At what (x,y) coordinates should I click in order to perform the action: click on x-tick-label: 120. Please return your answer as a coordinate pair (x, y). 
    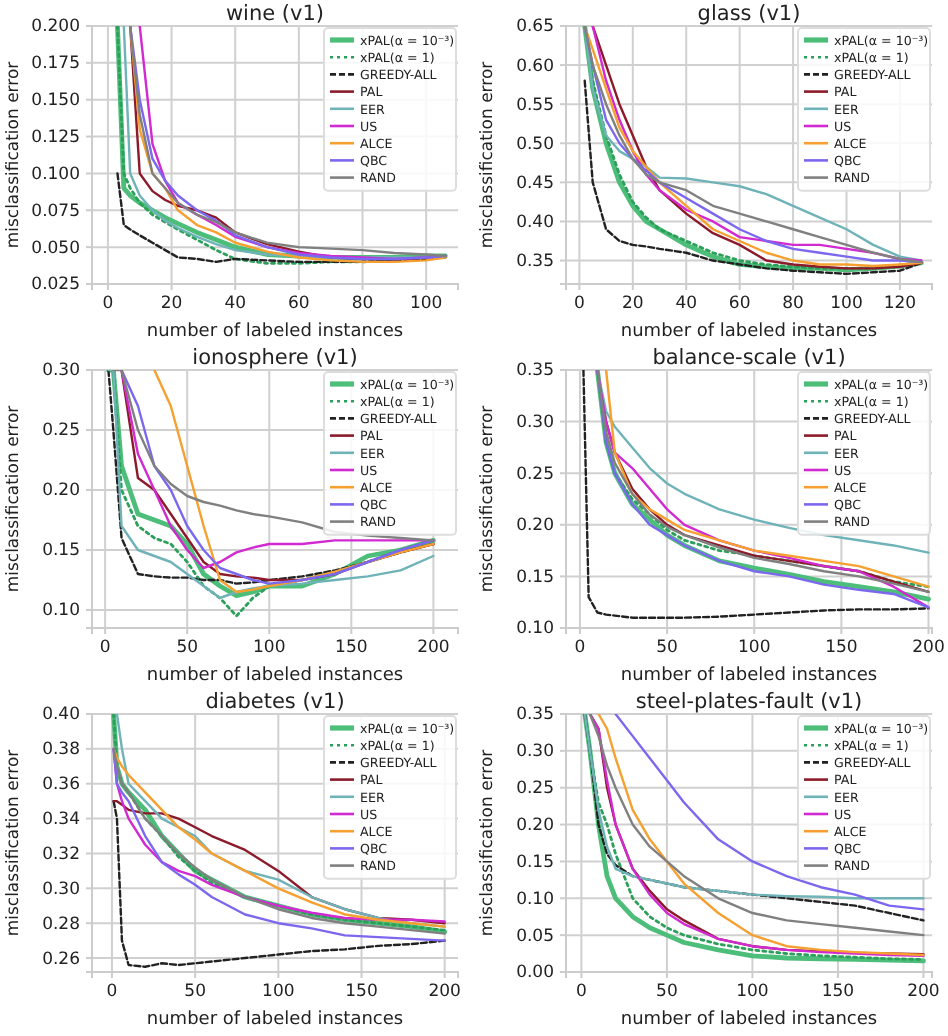
    Looking at the image, I should click on (900, 304).